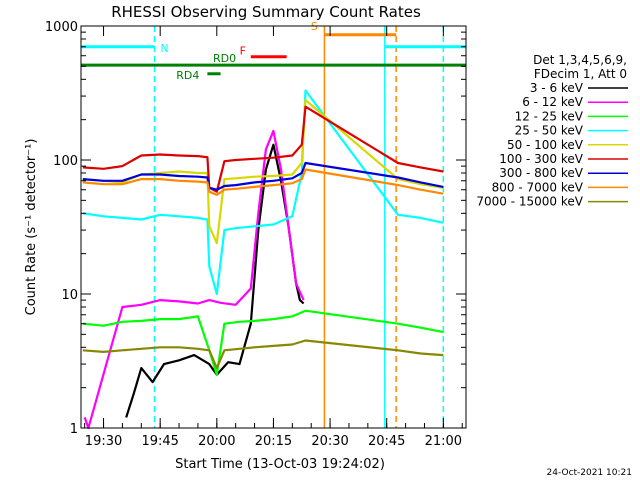 This screenshot has width=640, height=480. I want to click on legend-label-4: 50 - 100 keV, so click(545, 145).